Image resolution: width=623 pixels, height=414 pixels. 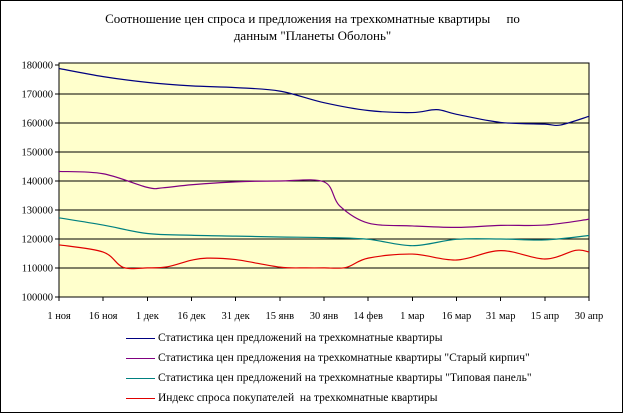 I want to click on legend-line-marker-demand-index, so click(x=140, y=398).